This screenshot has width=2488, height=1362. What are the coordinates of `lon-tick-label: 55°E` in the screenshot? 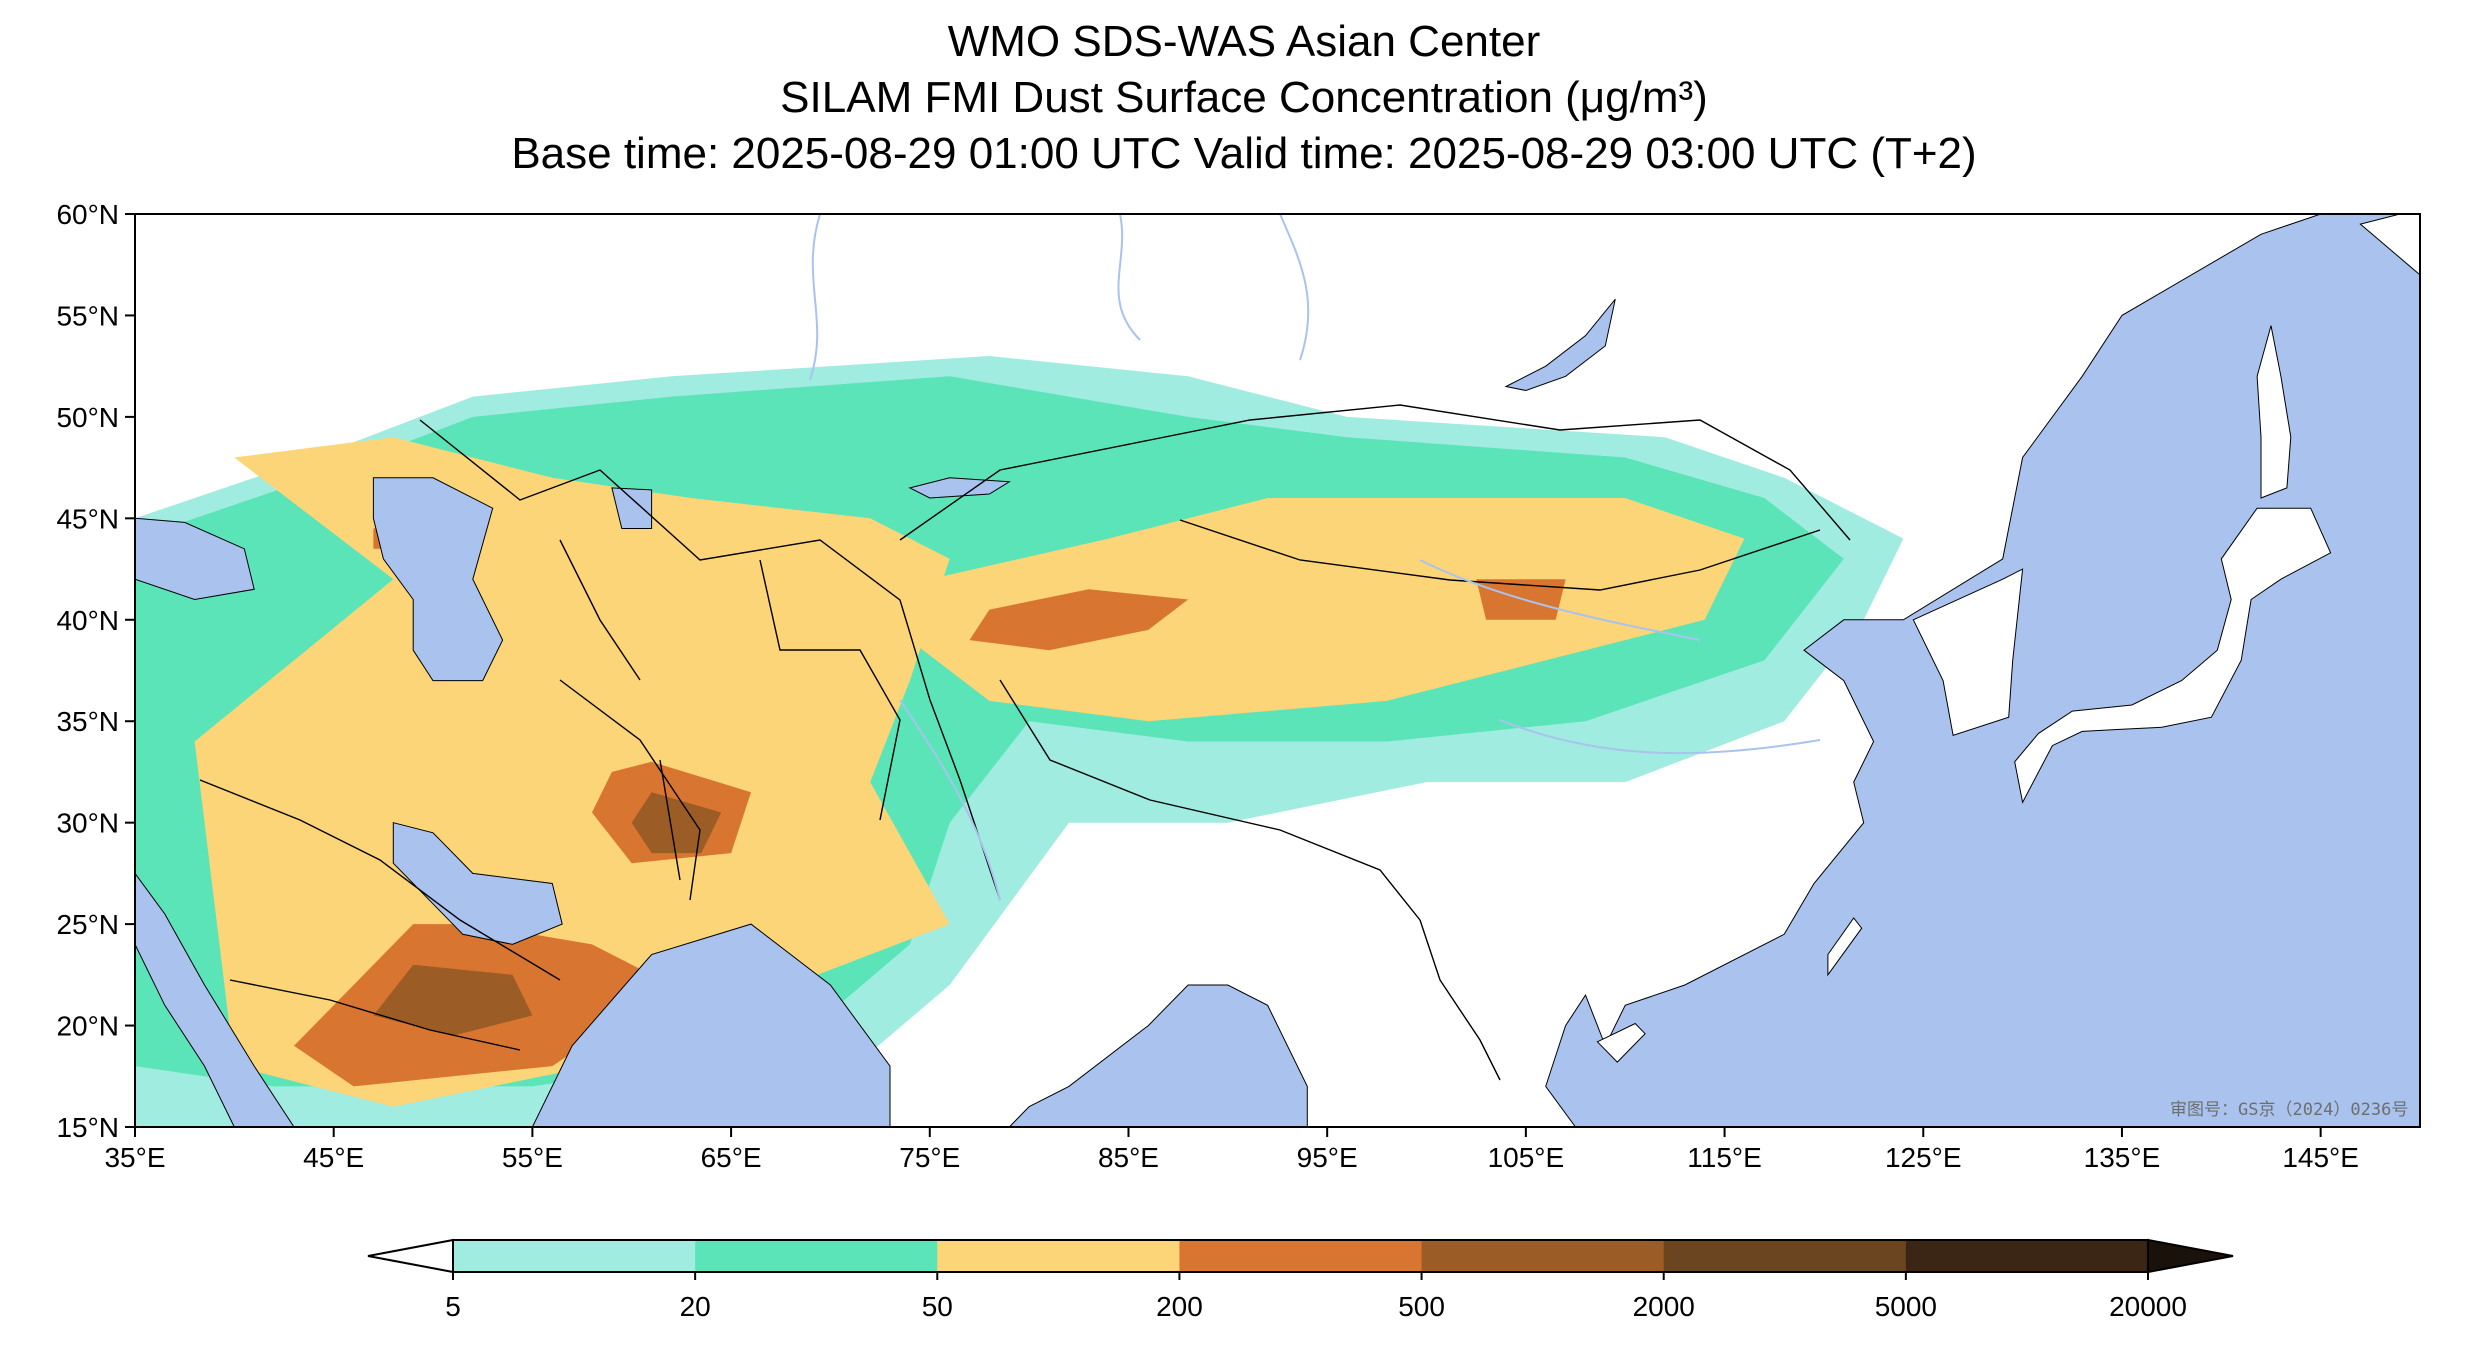 It's located at (532, 1157).